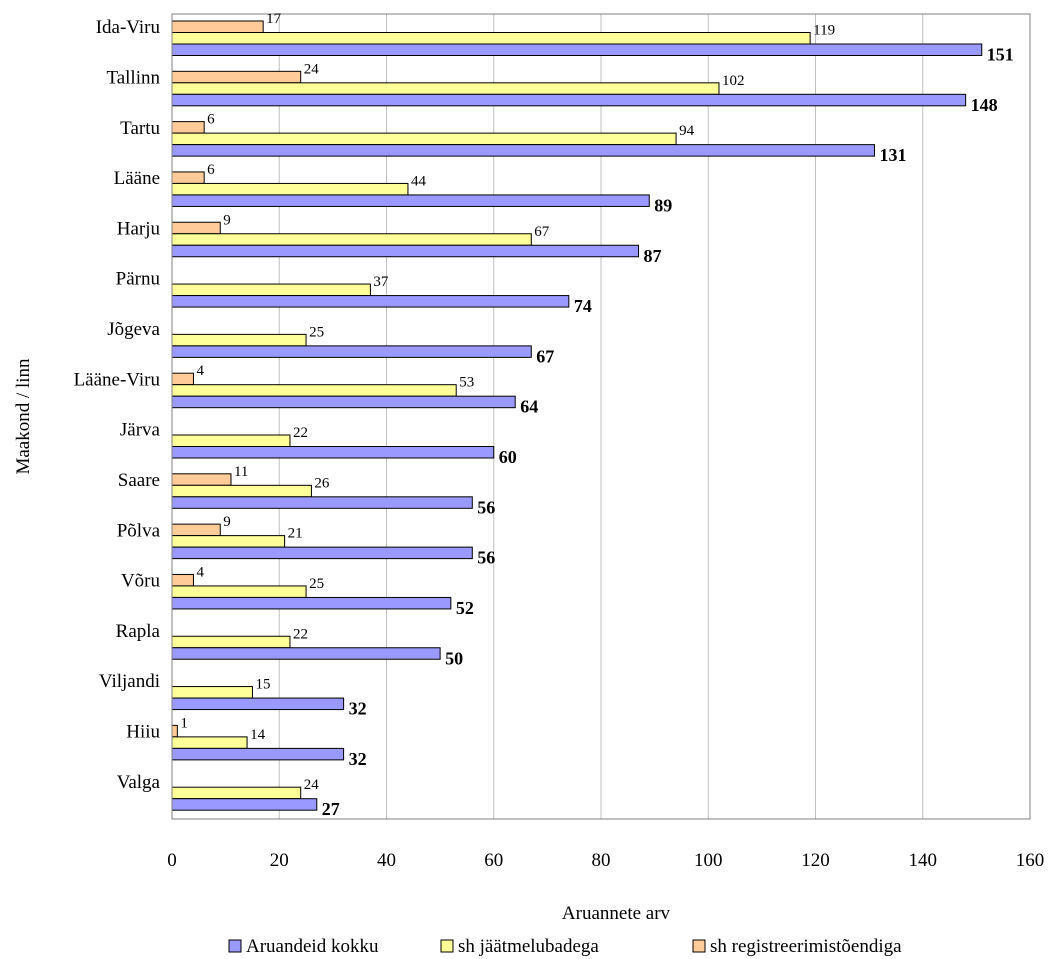  Describe the element at coordinates (174, 731) in the screenshot. I see `bar-sh-registreerimist-endiga-hiiu` at that location.